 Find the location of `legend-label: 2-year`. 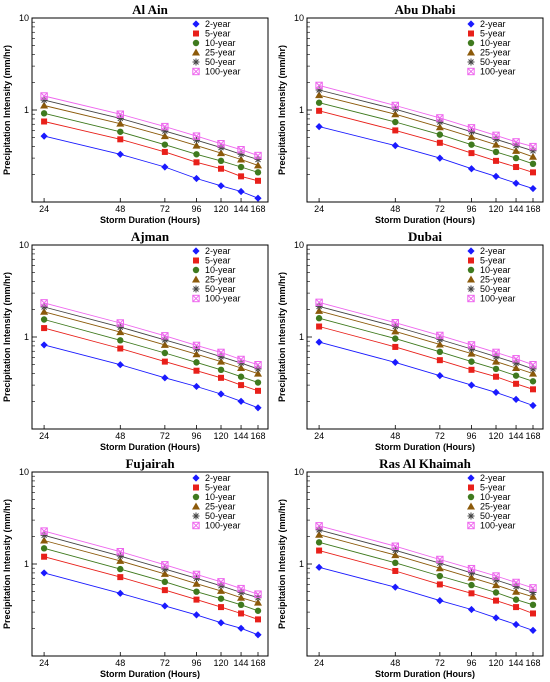

legend-label: 2-year is located at coordinates (218, 478).